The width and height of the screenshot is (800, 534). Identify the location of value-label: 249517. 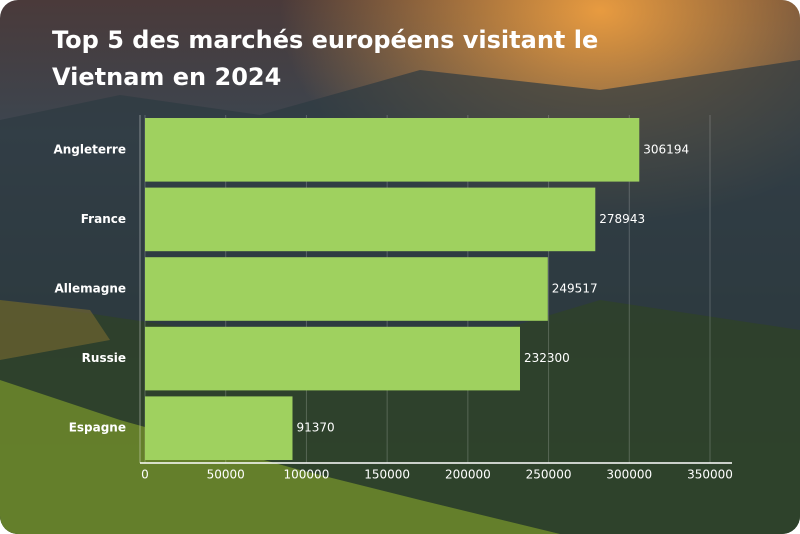
(575, 289).